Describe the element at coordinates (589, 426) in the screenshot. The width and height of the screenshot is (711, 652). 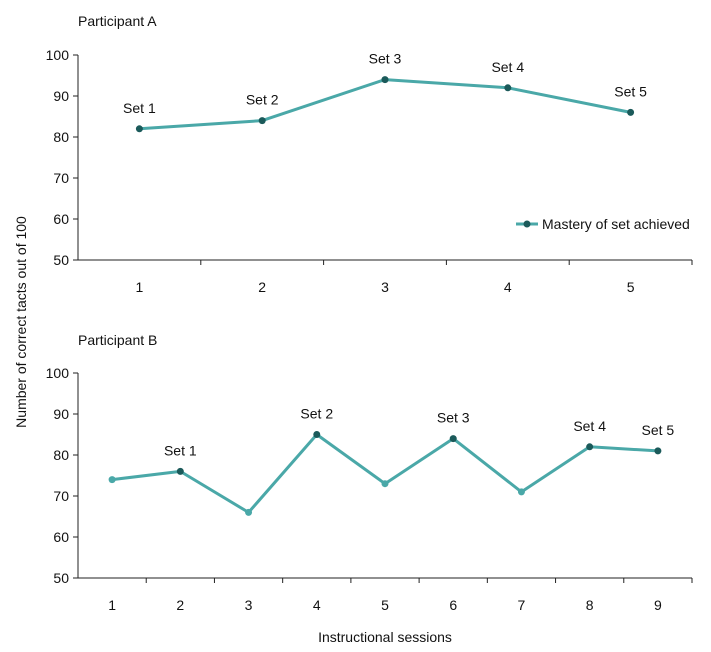
I see `set-label-b: Set 4` at that location.